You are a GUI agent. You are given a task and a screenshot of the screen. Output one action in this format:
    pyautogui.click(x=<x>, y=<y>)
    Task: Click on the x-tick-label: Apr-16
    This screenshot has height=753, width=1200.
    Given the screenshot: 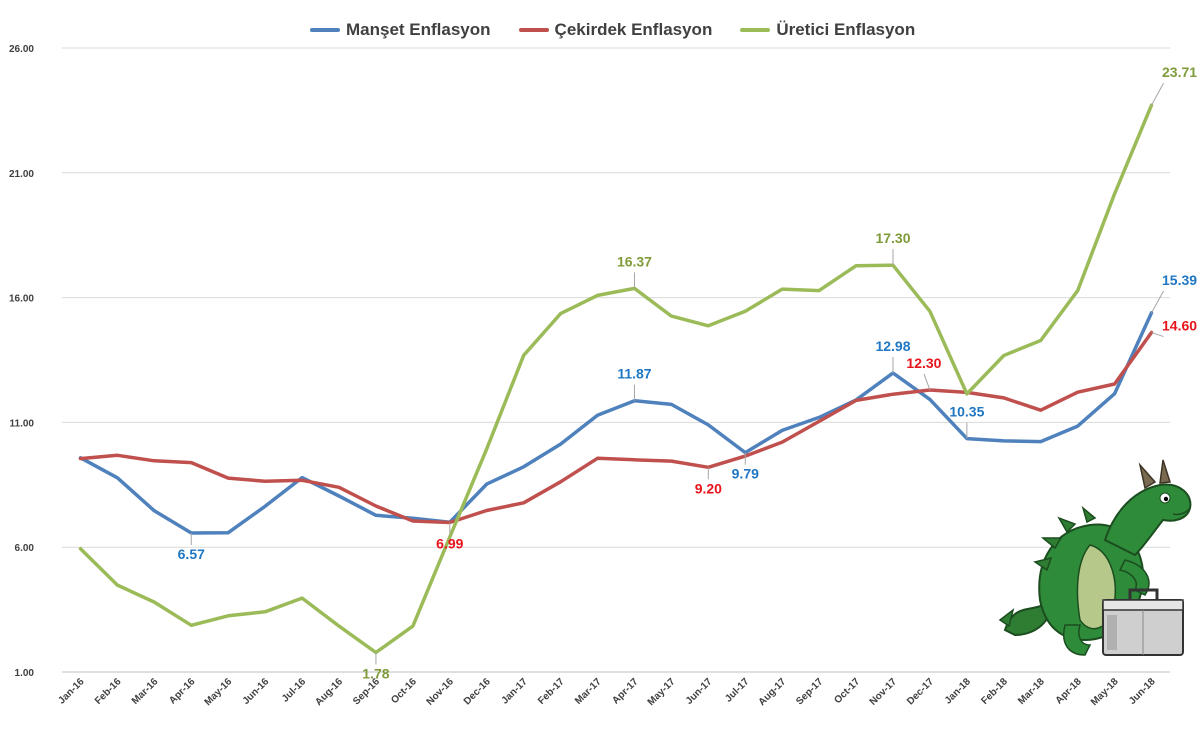 What is the action you would take?
    pyautogui.click(x=182, y=691)
    